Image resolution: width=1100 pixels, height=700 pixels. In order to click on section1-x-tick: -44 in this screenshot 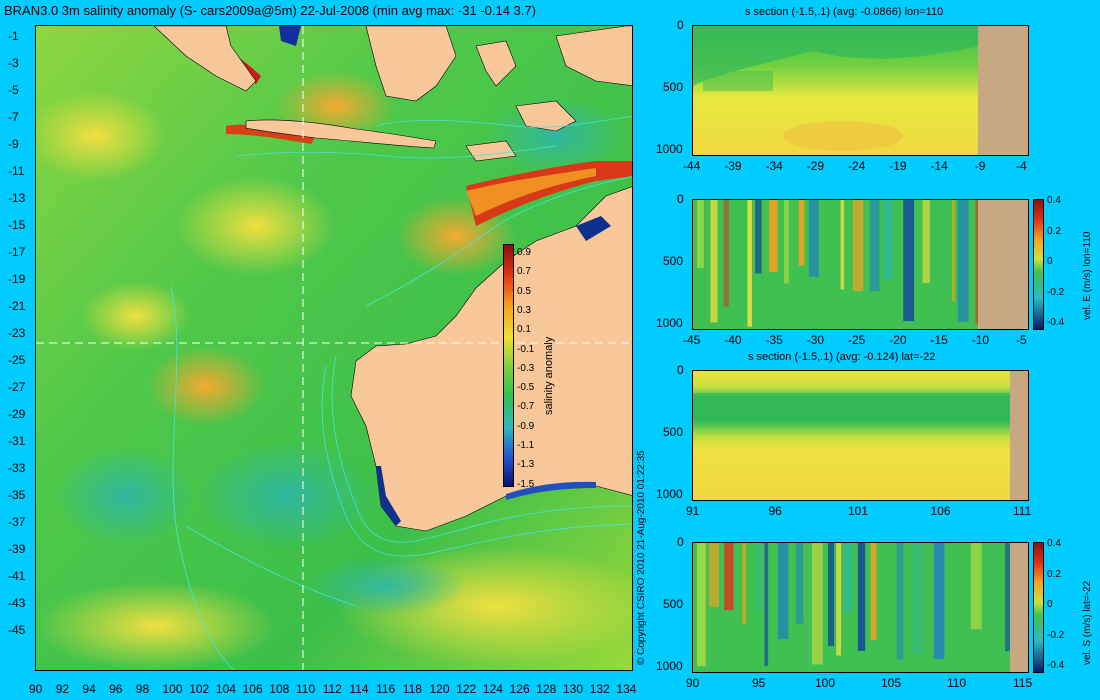, I will do `click(692, 166)`.